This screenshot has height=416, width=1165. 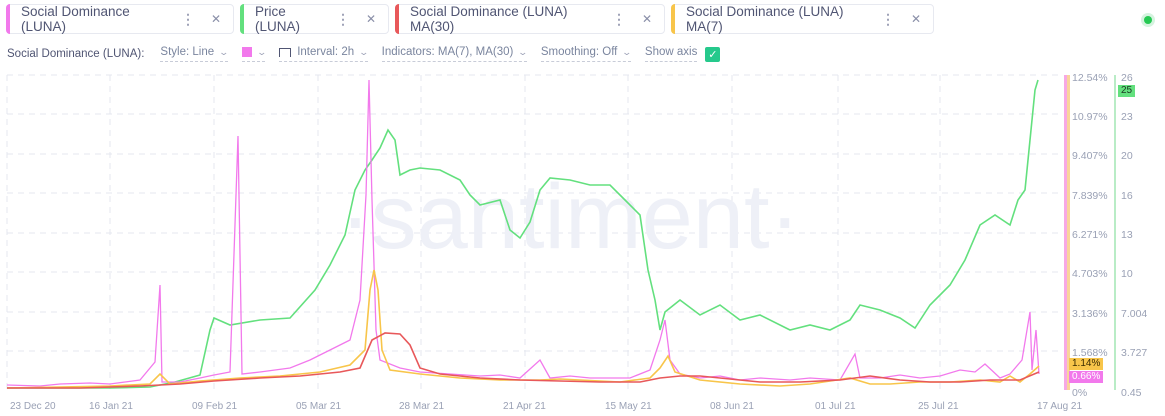 I want to click on metric-tab-price: Price (LUNA) ⋮ ✕, so click(x=314, y=19).